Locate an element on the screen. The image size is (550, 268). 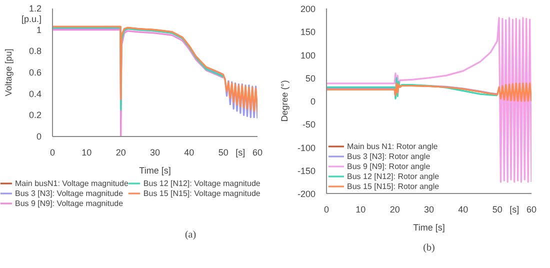
legend-label: Bus 12 [N12]: Rotor angle is located at coordinates (393, 176).